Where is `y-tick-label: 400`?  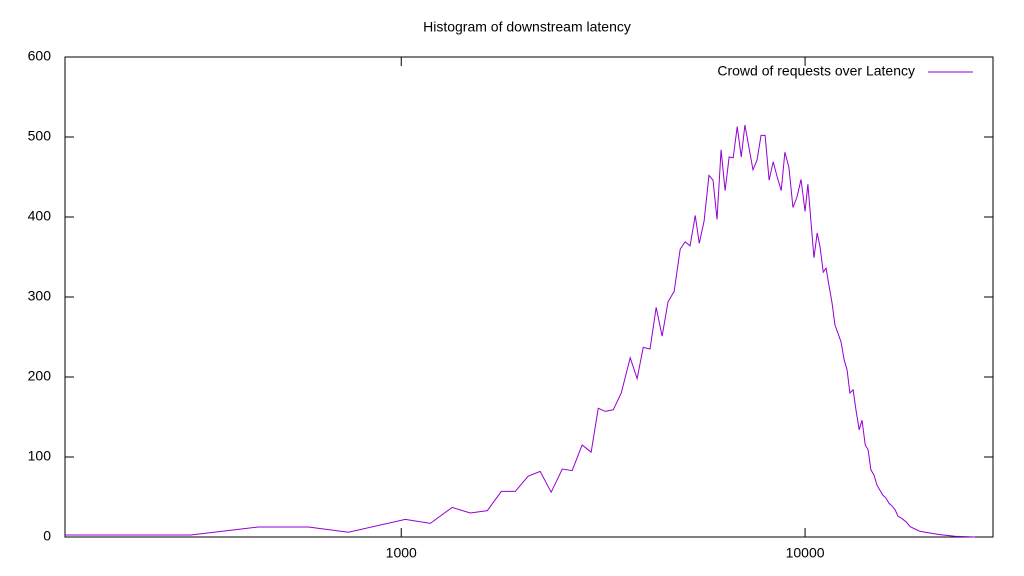 y-tick-label: 400 is located at coordinates (40, 216).